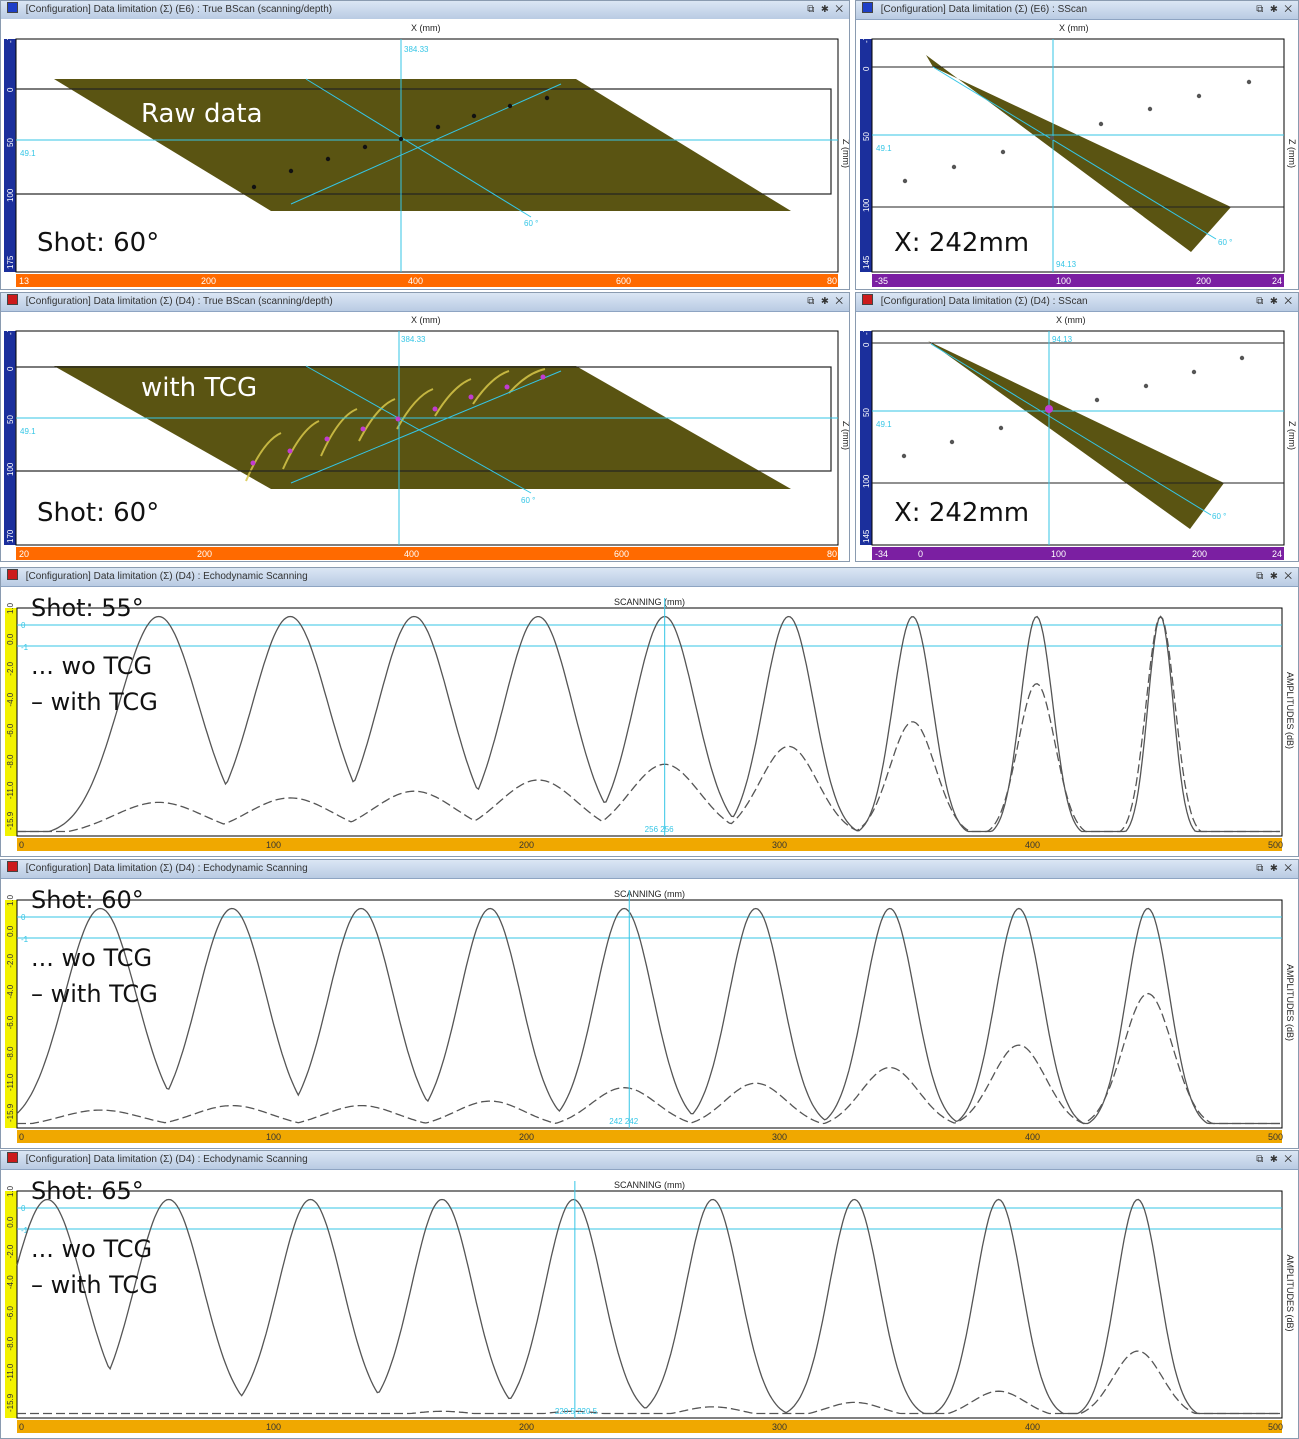 This screenshot has width=1299, height=1439. Describe the element at coordinates (649, 894) in the screenshot. I see `x-axis-label: SCANNING (mm)` at that location.